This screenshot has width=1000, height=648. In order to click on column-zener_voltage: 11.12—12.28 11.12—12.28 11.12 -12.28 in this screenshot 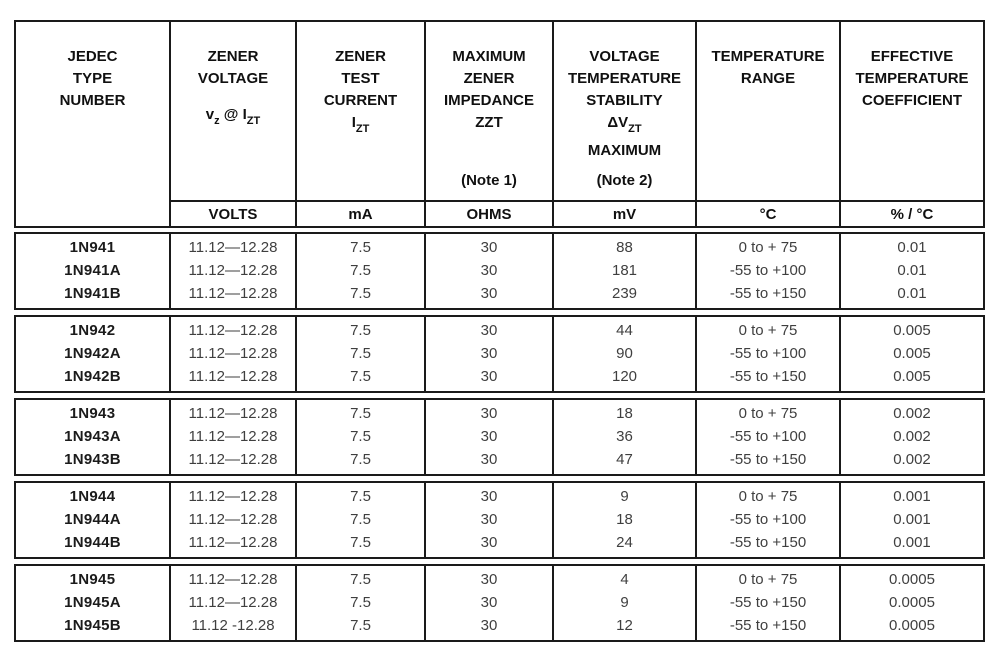, I will do `click(232, 603)`.